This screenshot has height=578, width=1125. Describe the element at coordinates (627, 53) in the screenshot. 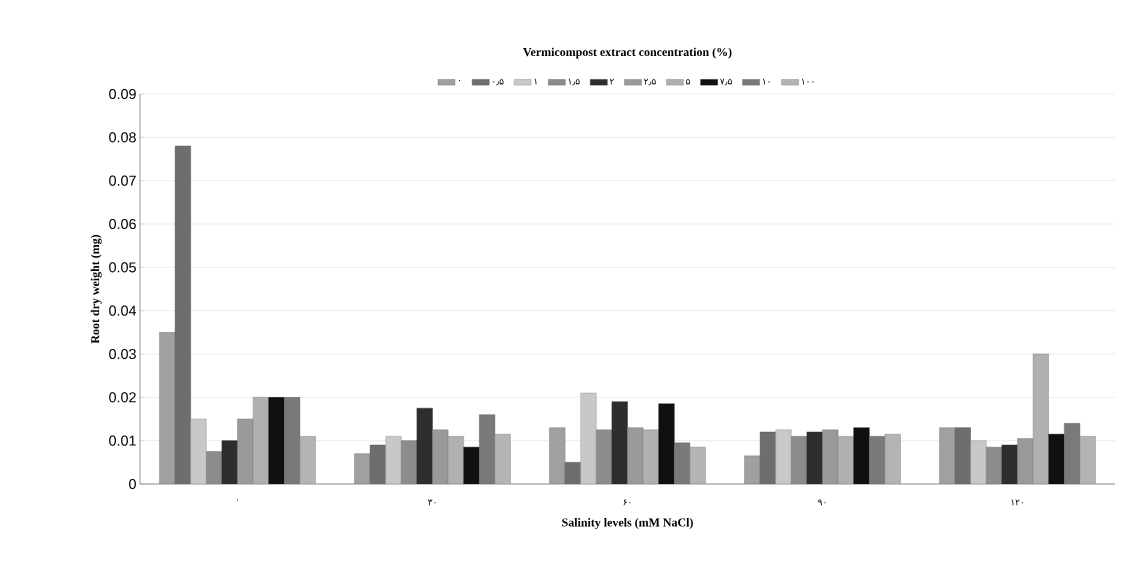

I see `chart-title: Vermicompost extract concentration (%)` at that location.